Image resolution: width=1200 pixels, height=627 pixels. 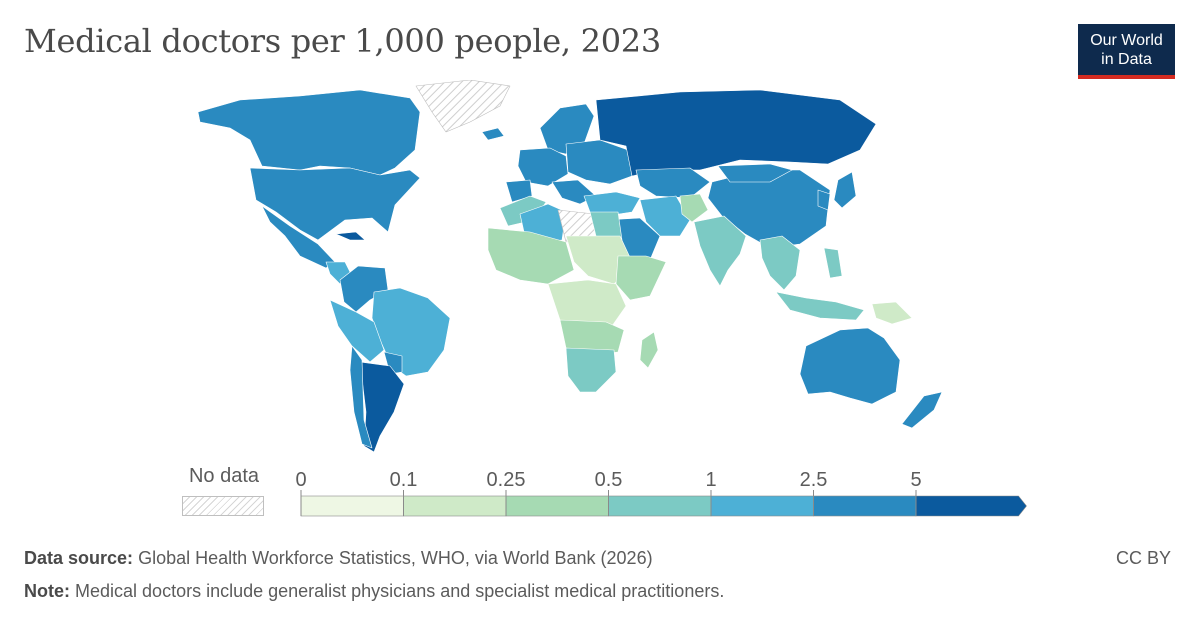 I want to click on region-peru-bolivia, so click(x=357, y=331).